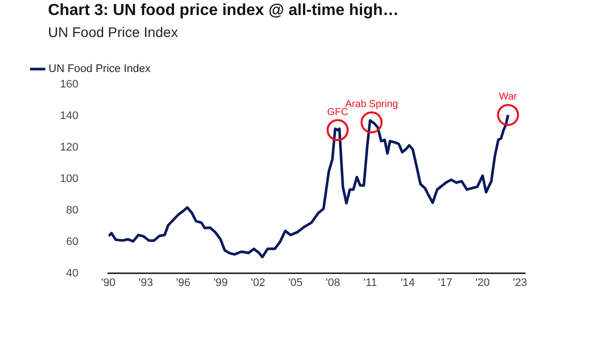 Image resolution: width=605 pixels, height=341 pixels. What do you see at coordinates (113, 32) in the screenshot?
I see `chart-subtitle: UN Food Price Index` at bounding box center [113, 32].